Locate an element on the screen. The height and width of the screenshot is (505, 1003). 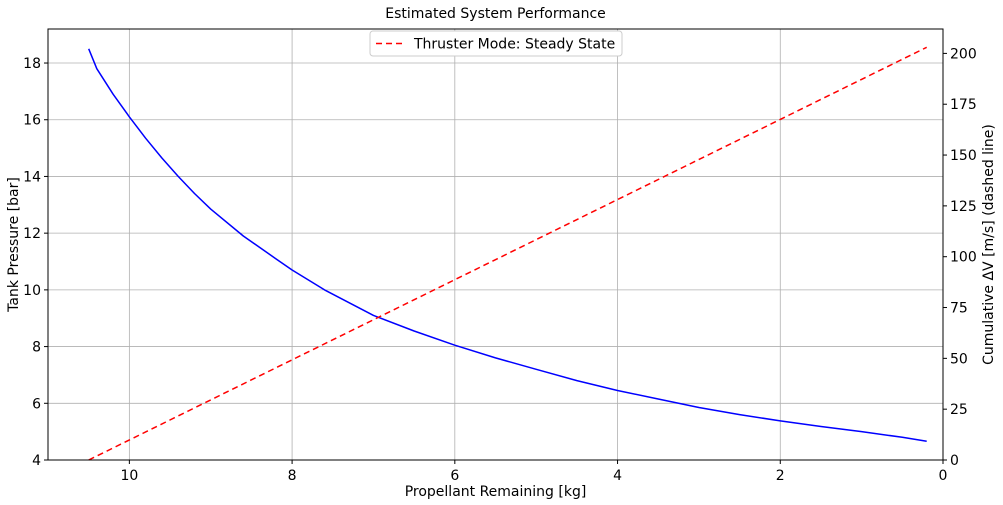
y-axis-left-label: Tank Pressure [bar] is located at coordinates (14, 245).